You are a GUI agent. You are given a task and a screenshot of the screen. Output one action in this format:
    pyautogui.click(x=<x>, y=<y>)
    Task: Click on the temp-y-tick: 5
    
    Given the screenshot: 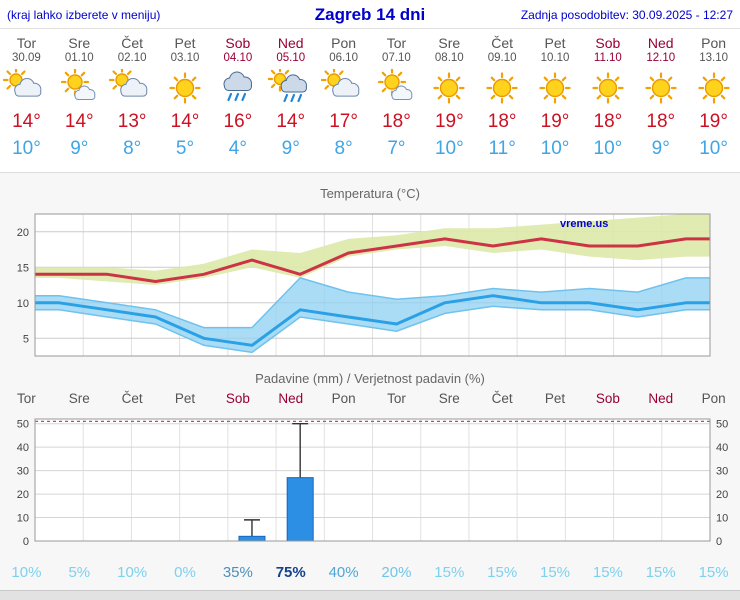 What is the action you would take?
    pyautogui.click(x=26, y=339)
    